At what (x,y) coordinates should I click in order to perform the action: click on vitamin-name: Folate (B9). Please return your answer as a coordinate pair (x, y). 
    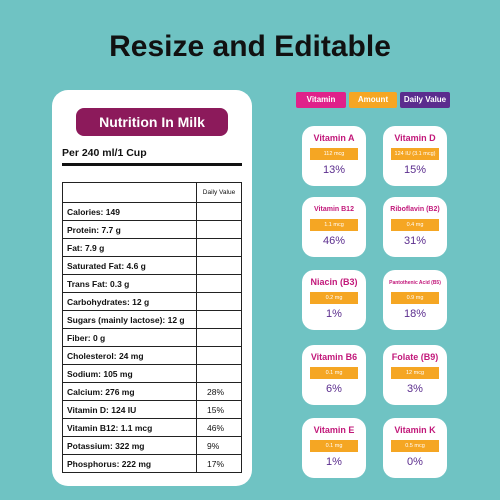
    Looking at the image, I should click on (415, 357).